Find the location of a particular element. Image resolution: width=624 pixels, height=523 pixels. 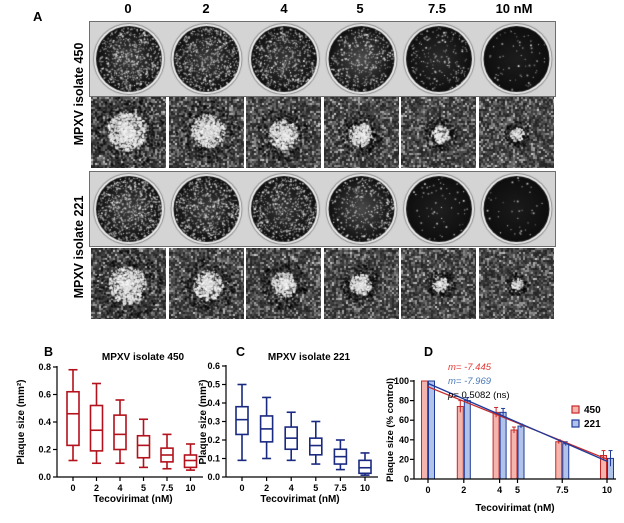

well-450-5nm is located at coordinates (361, 59).